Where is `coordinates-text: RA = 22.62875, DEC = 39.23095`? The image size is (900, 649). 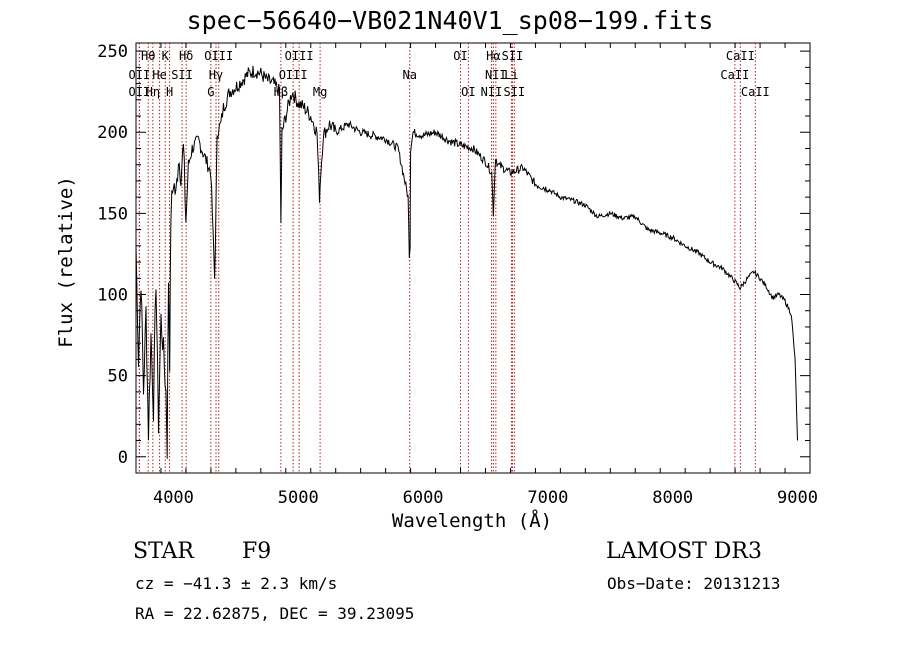 coordinates-text: RA = 22.62875, DEC = 39.23095 is located at coordinates (275, 613).